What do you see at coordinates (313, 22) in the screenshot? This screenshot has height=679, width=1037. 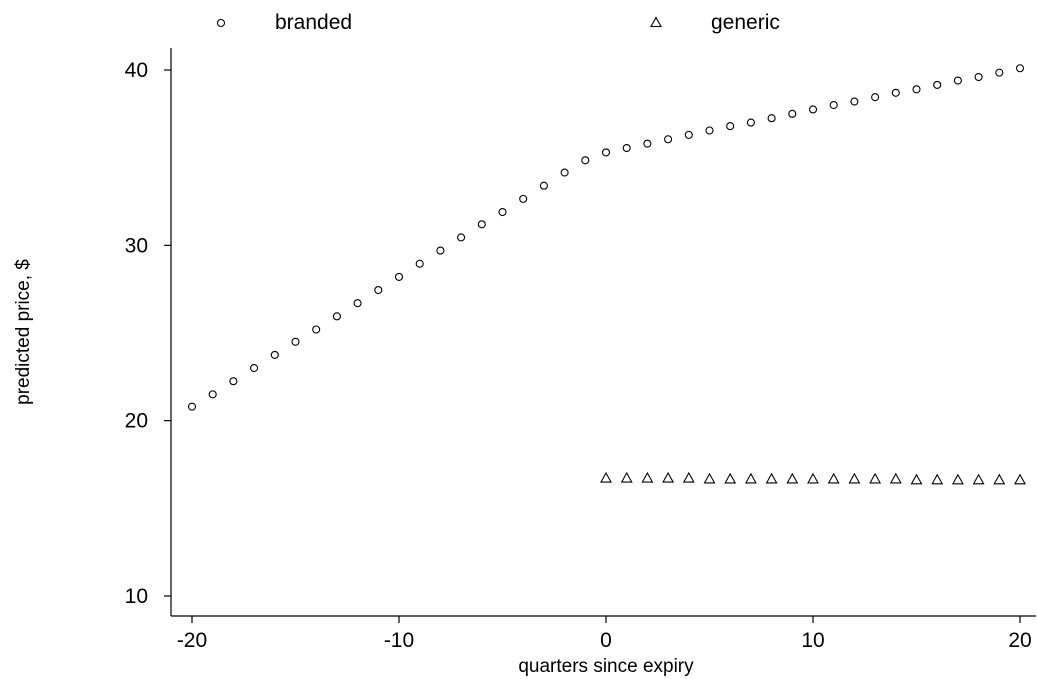 I see `legend-label-branded: branded` at bounding box center [313, 22].